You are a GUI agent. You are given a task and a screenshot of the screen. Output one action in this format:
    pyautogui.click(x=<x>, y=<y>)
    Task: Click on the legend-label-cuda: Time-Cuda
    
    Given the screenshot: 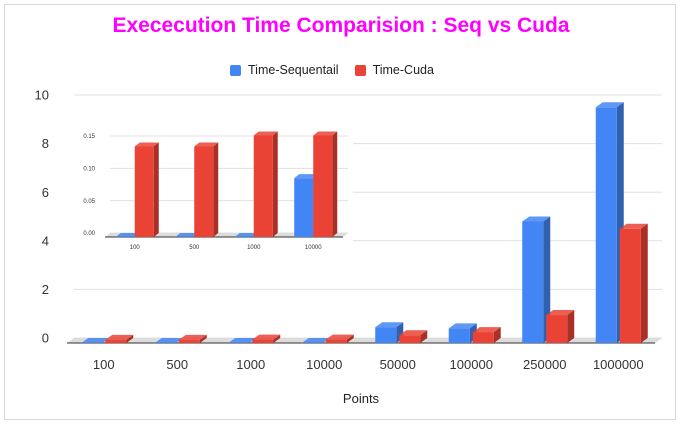 What is the action you would take?
    pyautogui.click(x=403, y=70)
    